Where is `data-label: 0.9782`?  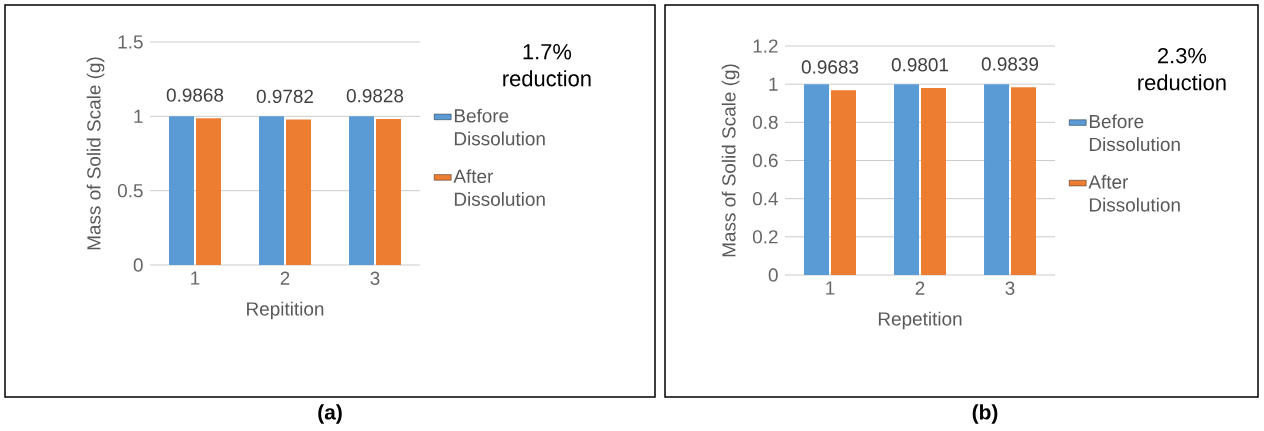
data-label: 0.9782 is located at coordinates (284, 96).